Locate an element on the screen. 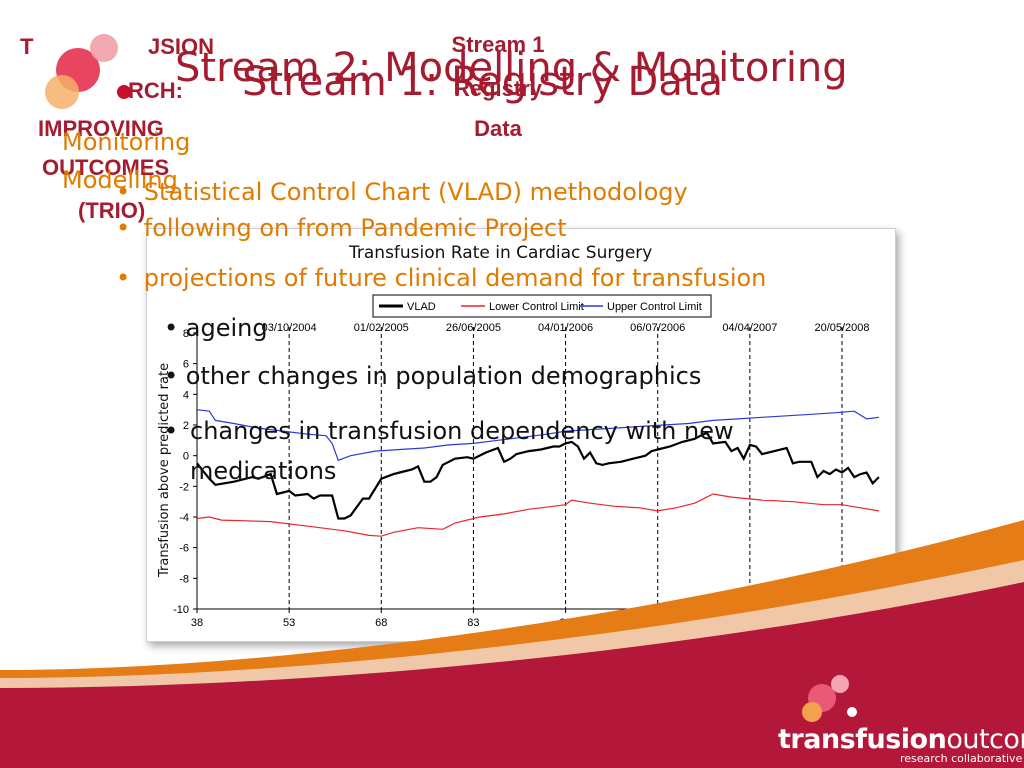 The image size is (1024, 768). logo-tagline: research collaborative is located at coordinates (961, 758).